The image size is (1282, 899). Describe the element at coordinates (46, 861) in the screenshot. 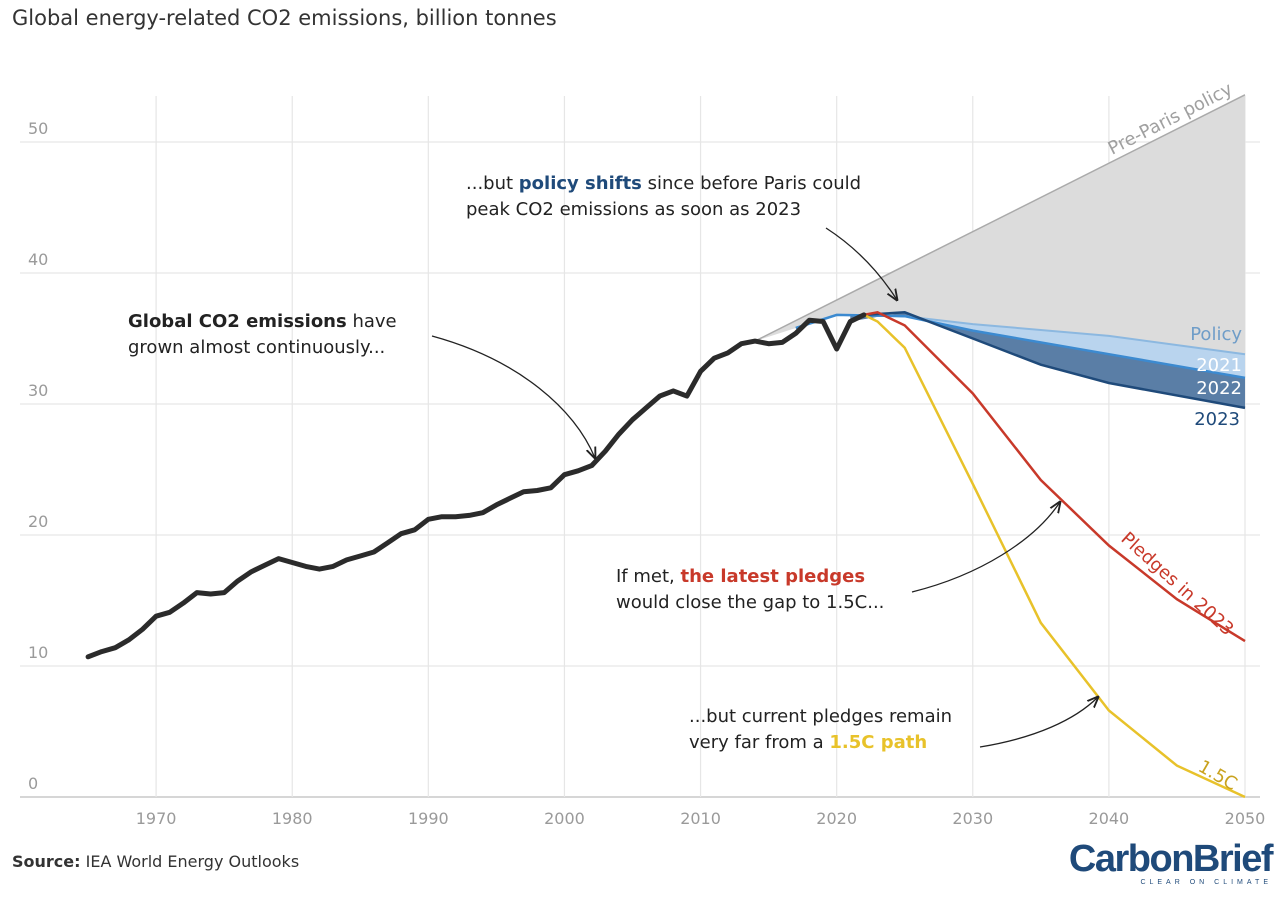

I see `source-label: Source:` at that location.